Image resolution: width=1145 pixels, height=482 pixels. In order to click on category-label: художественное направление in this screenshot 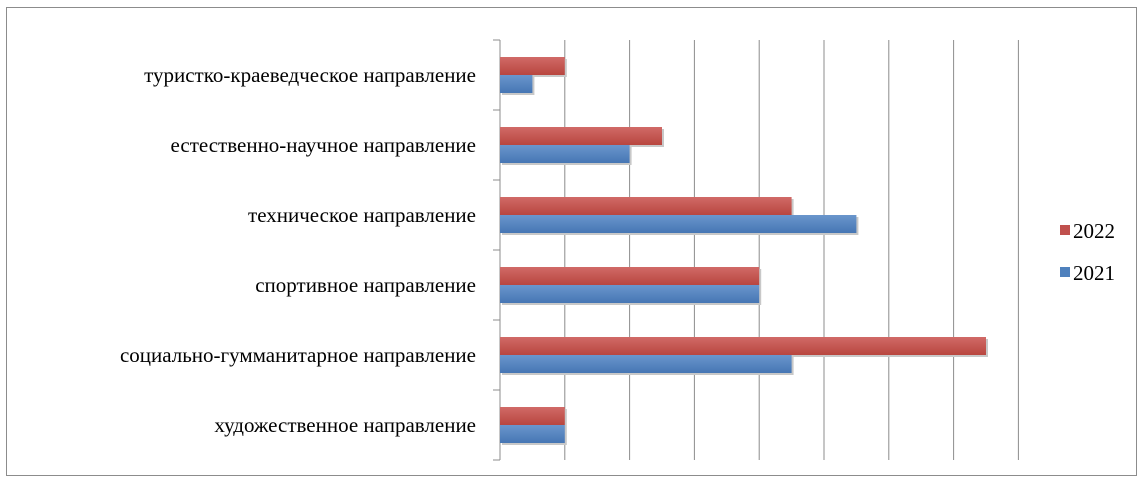, I will do `click(345, 425)`.